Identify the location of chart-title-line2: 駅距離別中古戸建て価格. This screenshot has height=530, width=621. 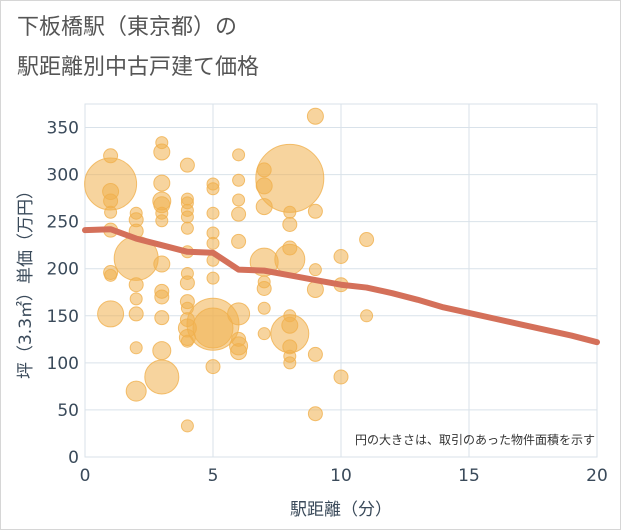
(138, 67).